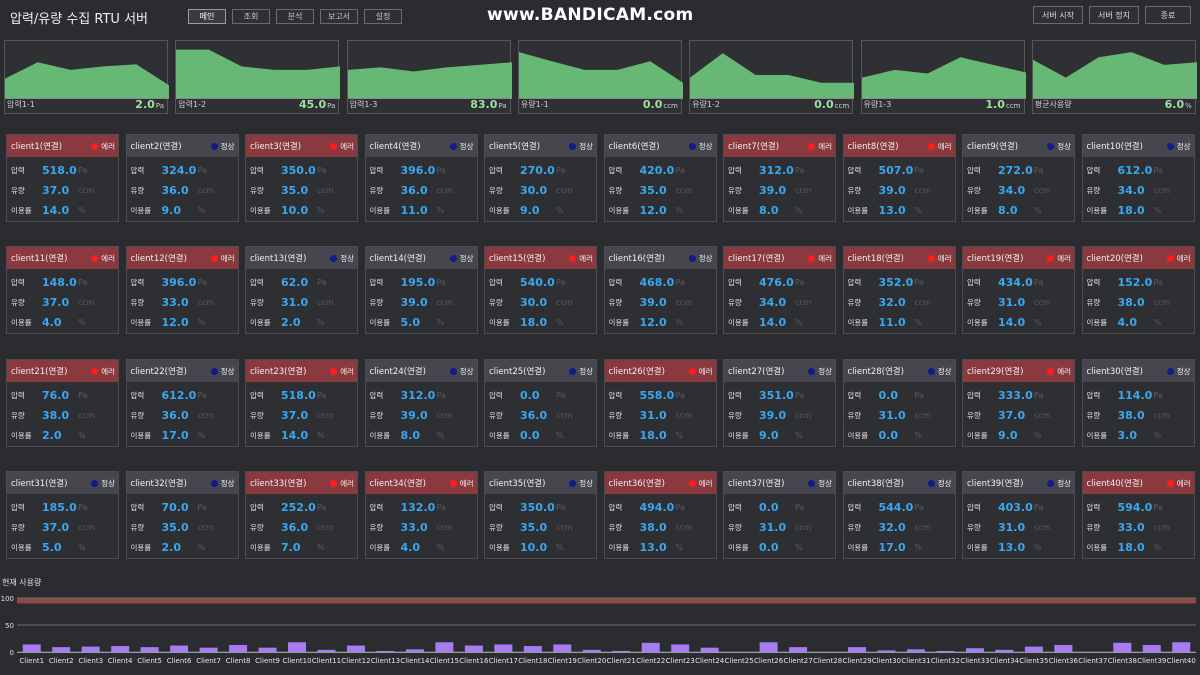  Describe the element at coordinates (183, 507) in the screenshot. I see `metric-row-pressure: 압력 70.0 Pa` at that location.